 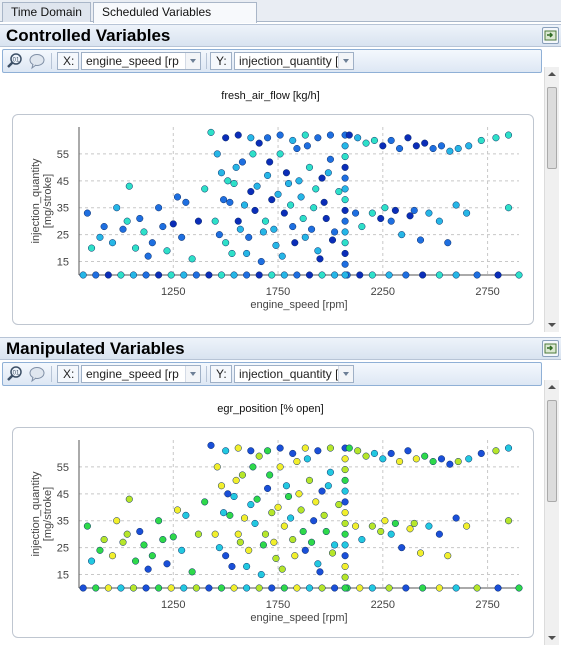 What do you see at coordinates (88, 35) in the screenshot?
I see `panel-title: Controlled Variables` at bounding box center [88, 35].